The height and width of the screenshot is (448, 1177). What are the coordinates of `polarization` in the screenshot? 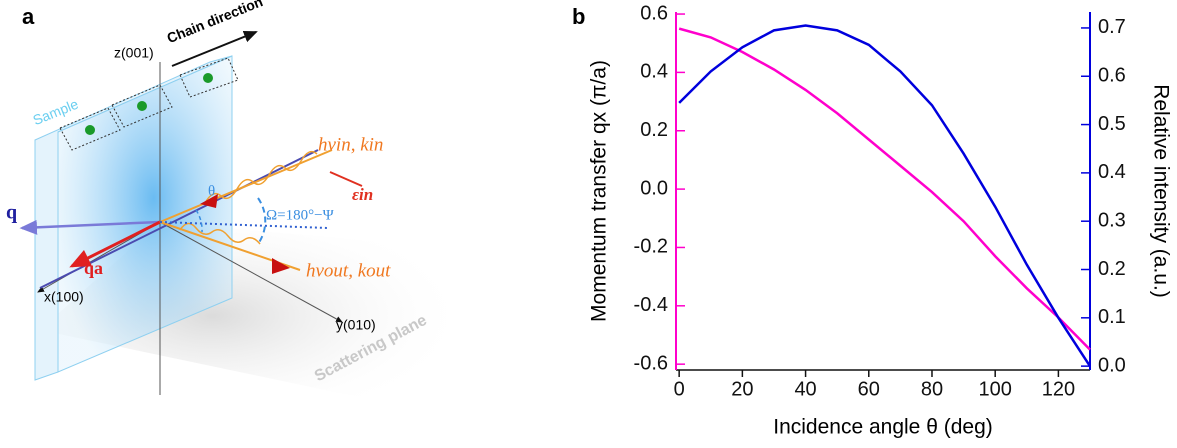 It's located at (346, 179).